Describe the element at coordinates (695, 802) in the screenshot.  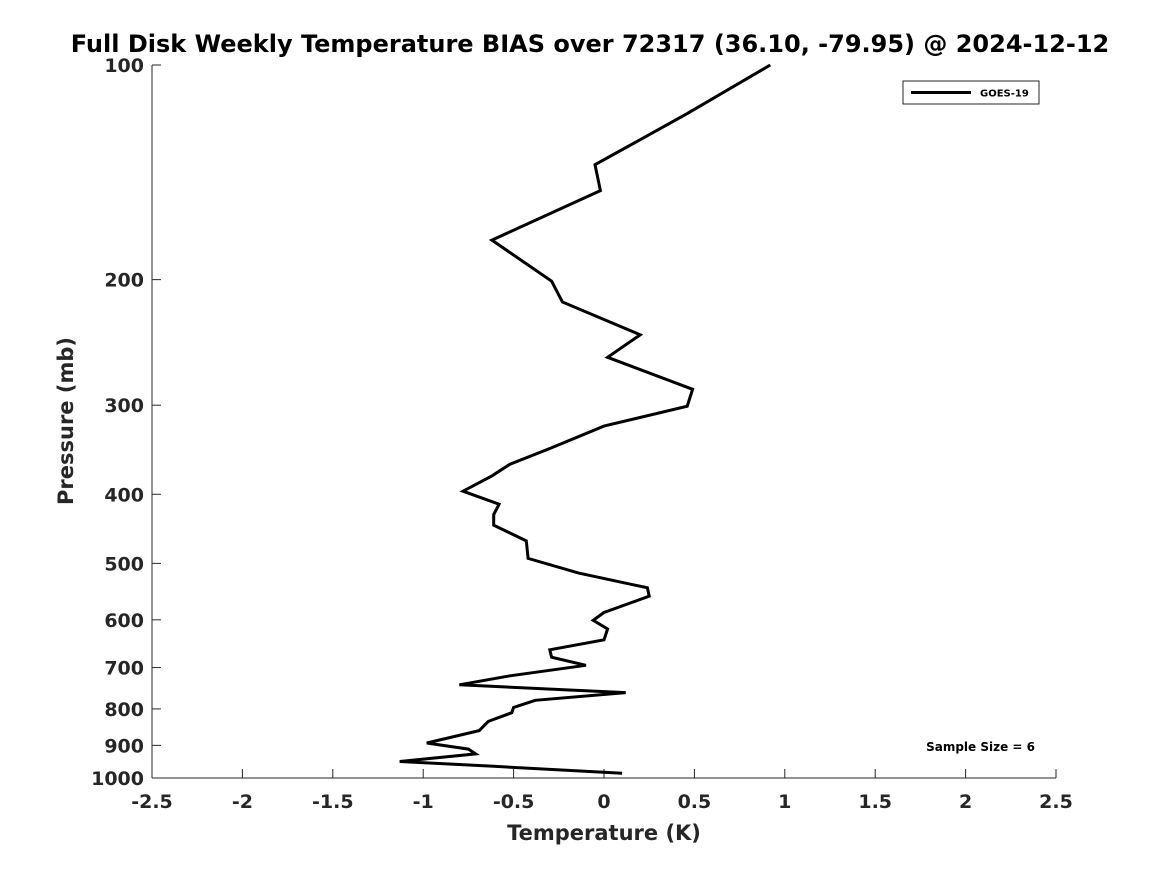
I see `x-tick-label: 0.5` at that location.